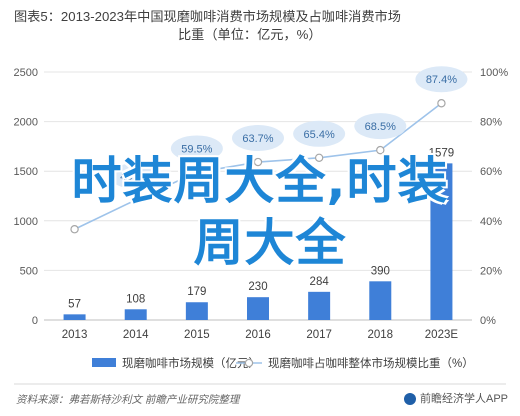  Describe the element at coordinates (380, 271) in the screenshot. I see `bar-value-label: 390` at that location.